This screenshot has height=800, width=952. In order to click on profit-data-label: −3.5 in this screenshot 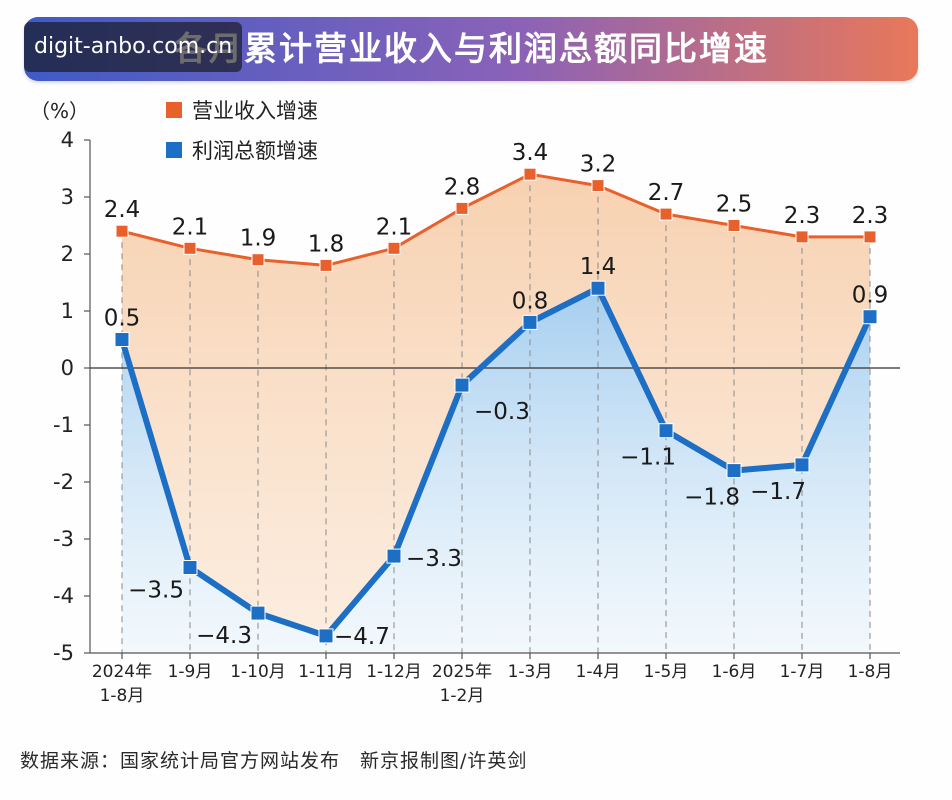, I will do `click(156, 591)`.